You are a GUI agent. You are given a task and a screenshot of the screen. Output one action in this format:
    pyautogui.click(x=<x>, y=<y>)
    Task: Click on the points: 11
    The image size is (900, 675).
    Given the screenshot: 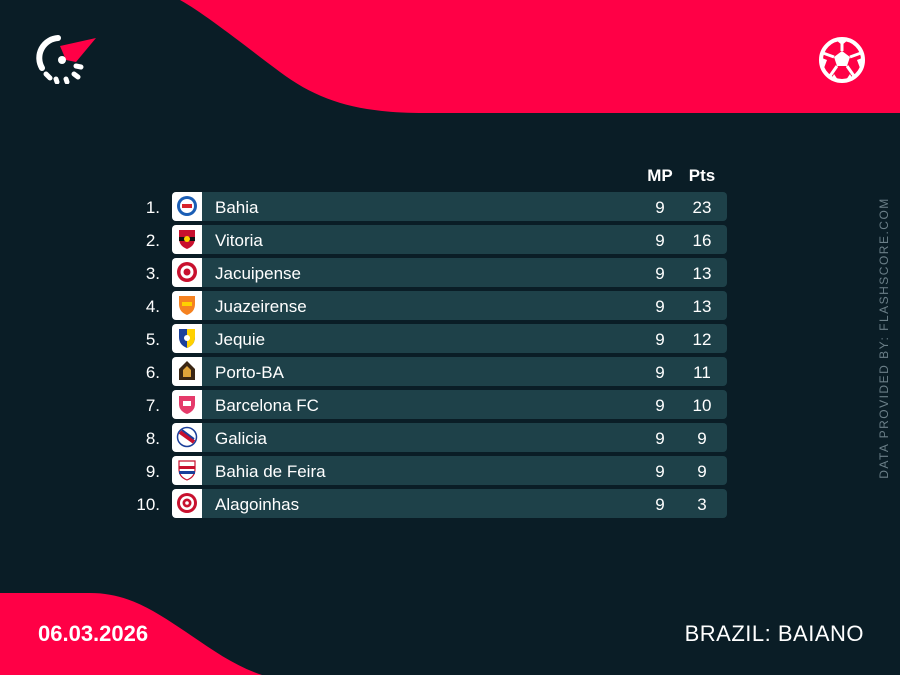 What is the action you would take?
    pyautogui.click(x=702, y=372)
    